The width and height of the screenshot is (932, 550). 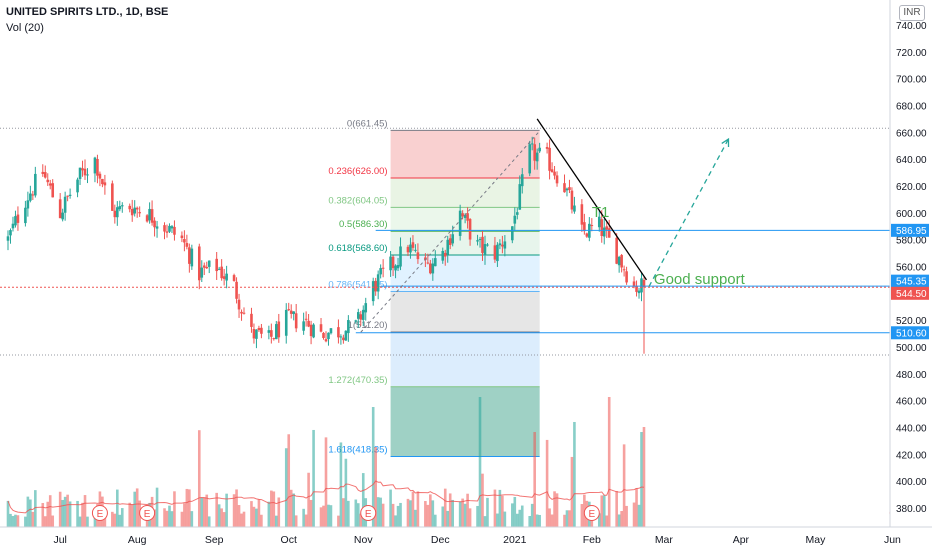 What do you see at coordinates (892, 540) in the screenshot?
I see `x-tick-label: Jun` at bounding box center [892, 540].